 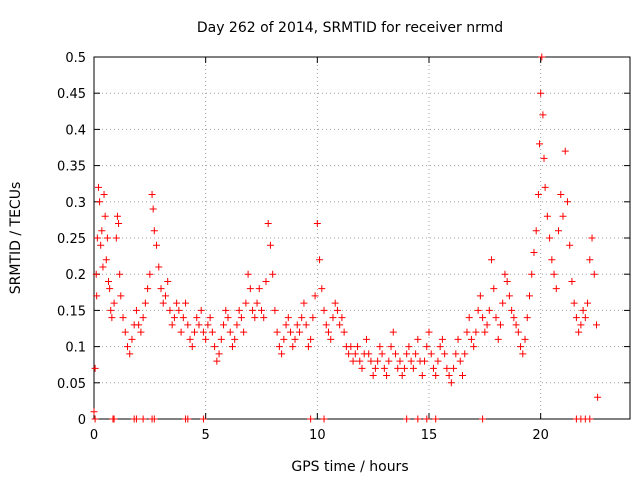 What do you see at coordinates (75, 58) in the screenshot?
I see `y-tick-label: 0.5` at bounding box center [75, 58].